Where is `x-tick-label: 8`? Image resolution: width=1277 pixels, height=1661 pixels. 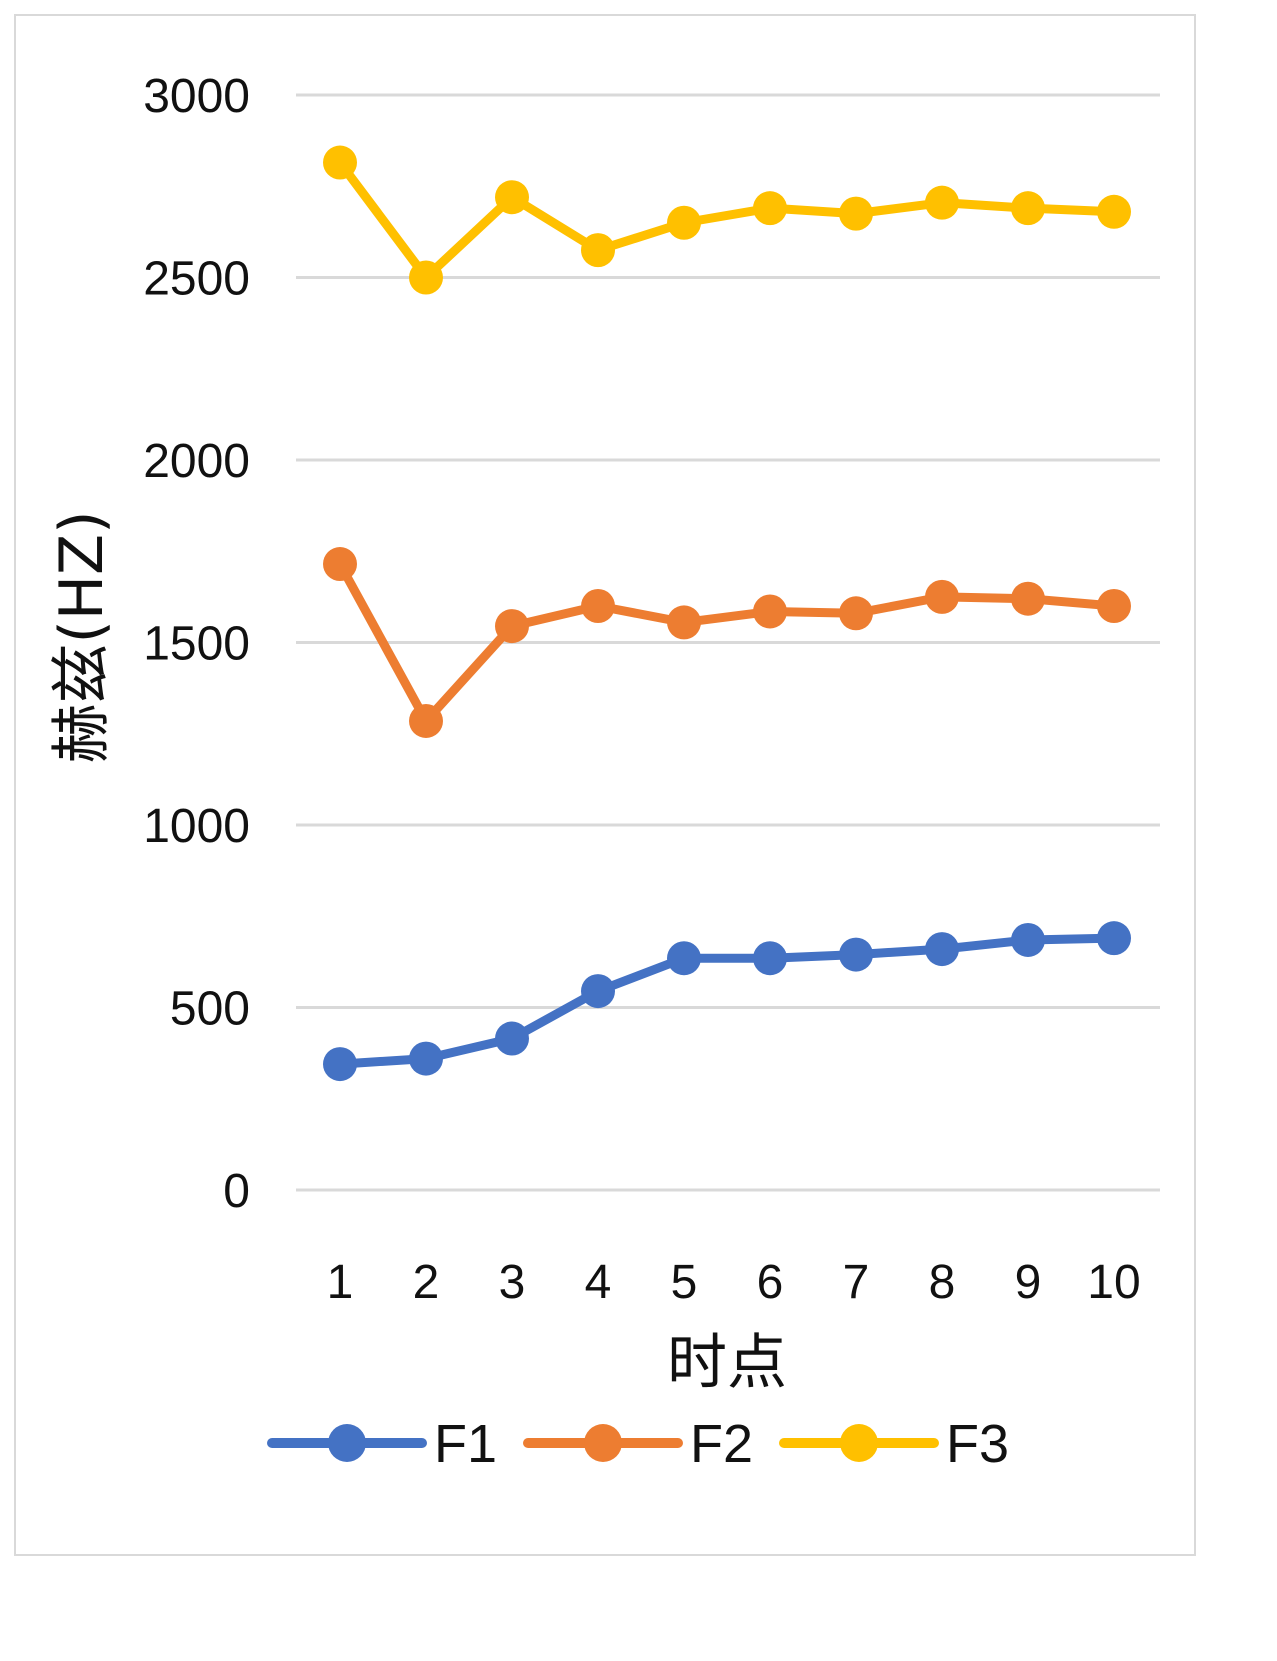 x-tick-label: 8 is located at coordinates (942, 1282).